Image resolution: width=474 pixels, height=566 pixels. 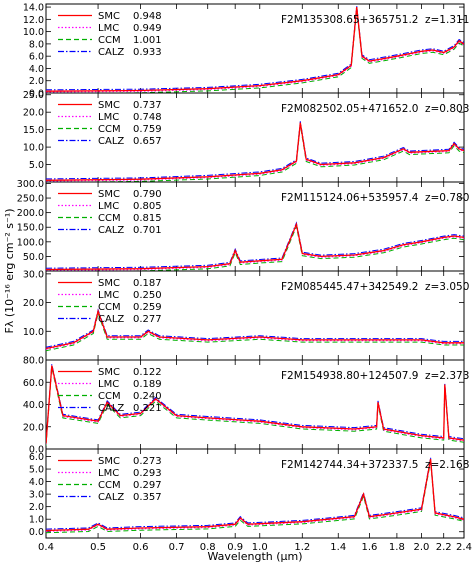 What do you see at coordinates (147, 230) in the screenshot?
I see `legend-value: 0.701` at bounding box center [147, 230].